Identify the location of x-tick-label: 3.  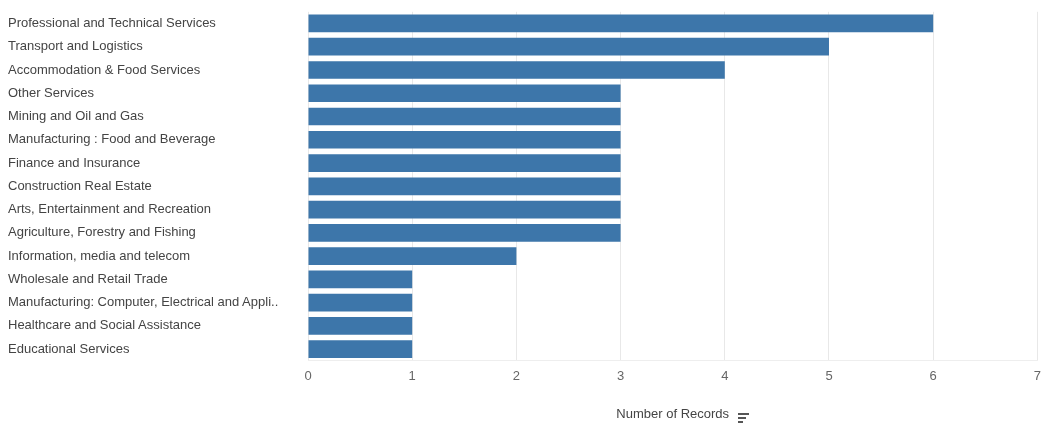
(620, 376).